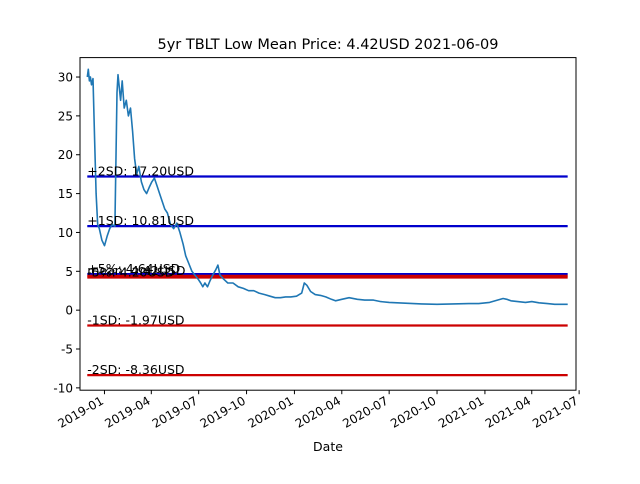 The width and height of the screenshot is (640, 484). Describe the element at coordinates (461, 412) in the screenshot. I see `x-tick-label: 2021-01` at that location.